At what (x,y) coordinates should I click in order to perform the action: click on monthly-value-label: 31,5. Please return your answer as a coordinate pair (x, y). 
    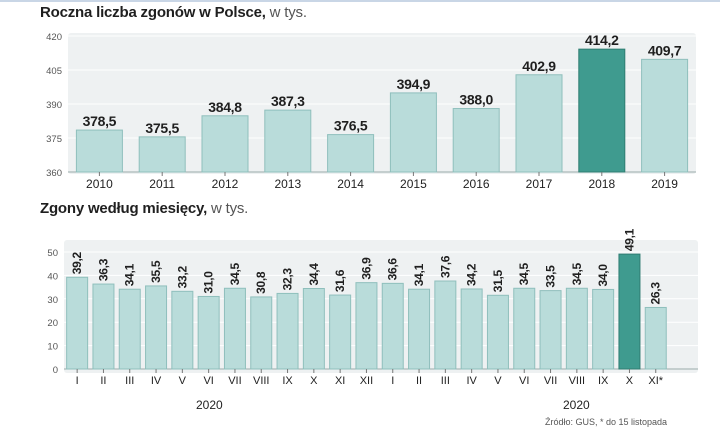
    Looking at the image, I should click on (498, 281).